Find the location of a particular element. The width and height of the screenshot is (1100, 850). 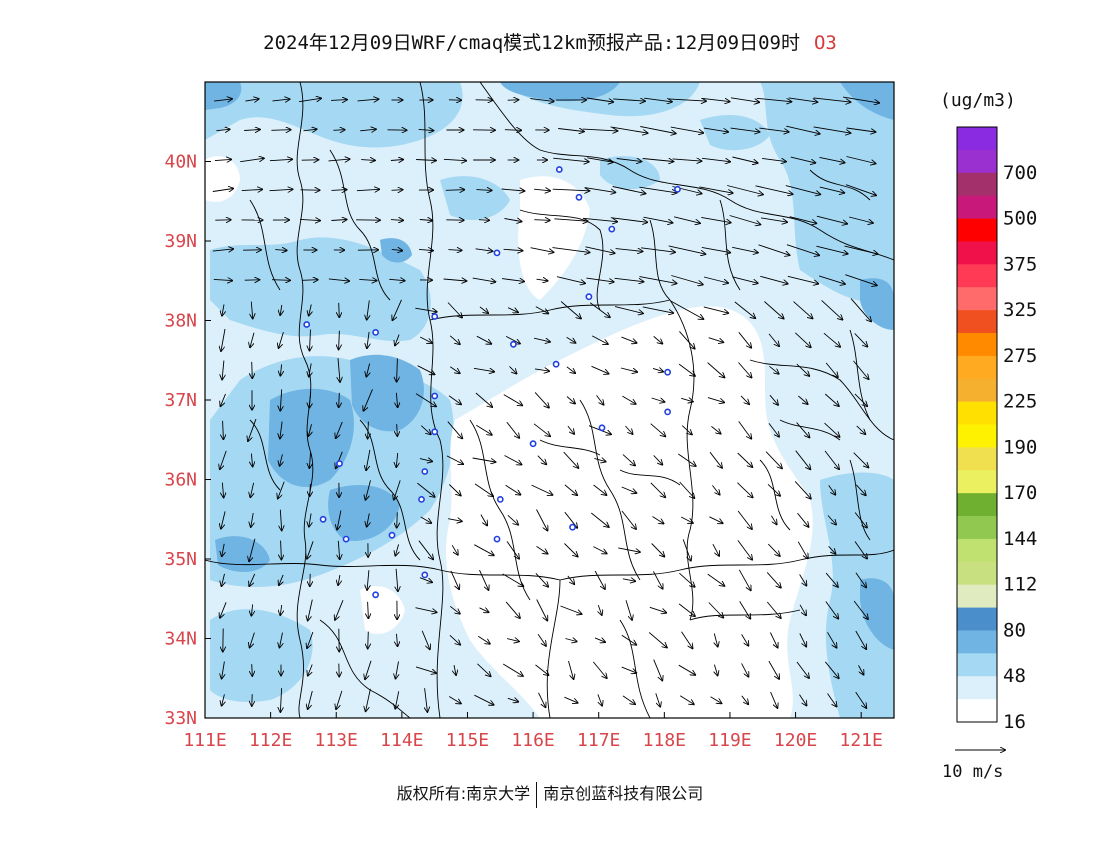

wind-reference-label: 10 m/s is located at coordinates (973, 772).